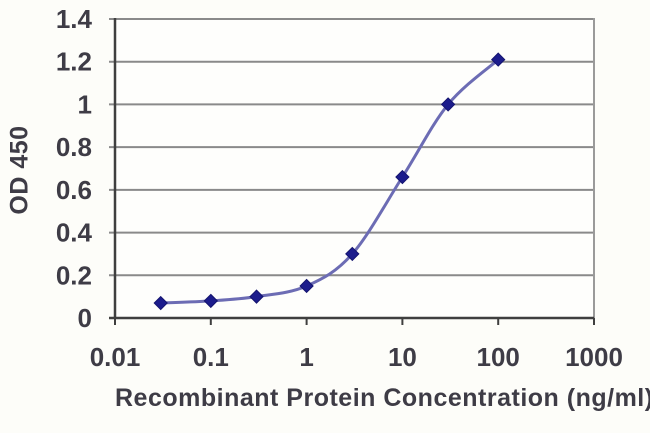  Describe the element at coordinates (256, 296) in the screenshot. I see `data-point-0.3` at that location.